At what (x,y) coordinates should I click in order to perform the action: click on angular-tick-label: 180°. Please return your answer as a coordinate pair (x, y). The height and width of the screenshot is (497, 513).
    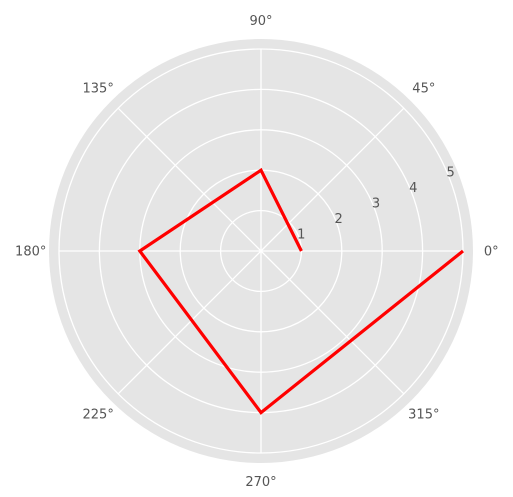
    Looking at the image, I should click on (30, 252).